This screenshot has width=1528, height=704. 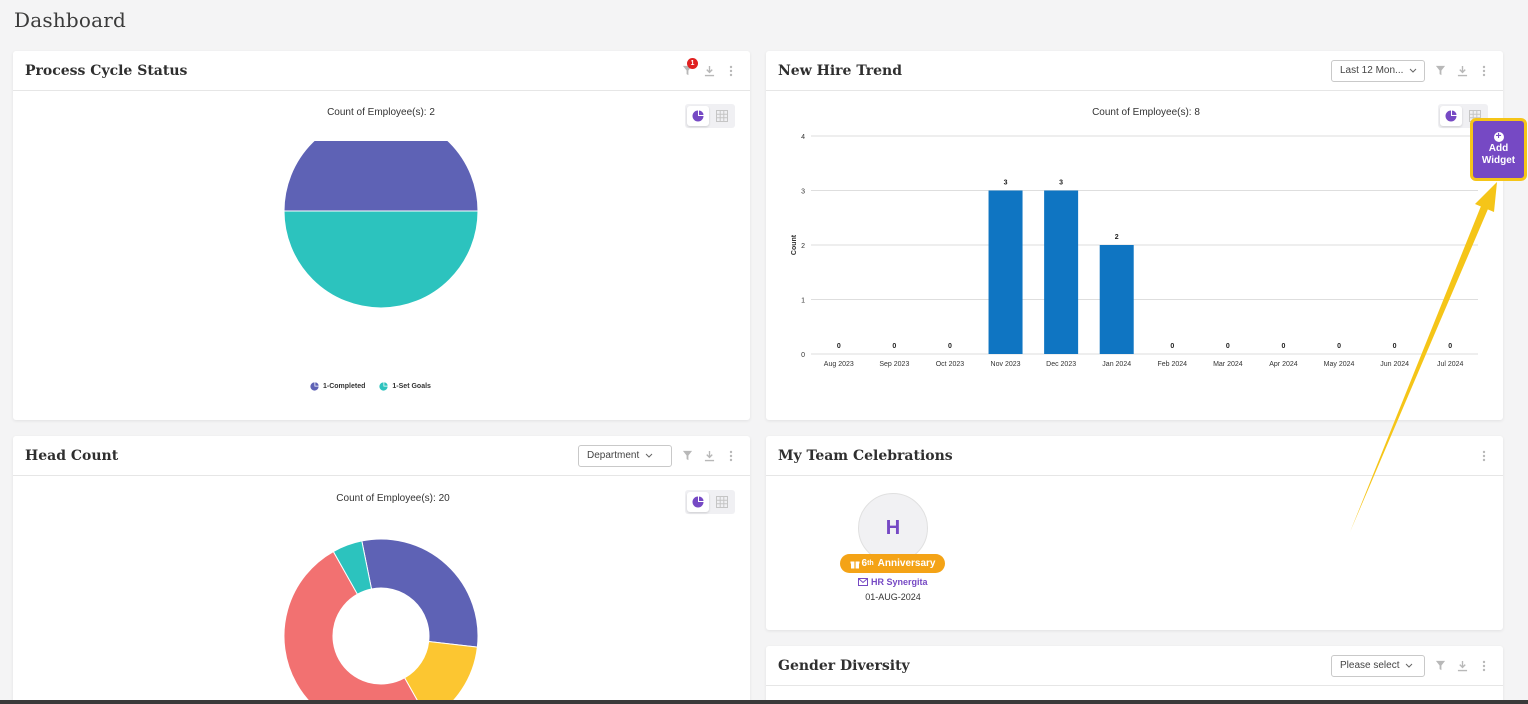 I want to click on card-header: Process Cycle Status 1, so click(x=381, y=71).